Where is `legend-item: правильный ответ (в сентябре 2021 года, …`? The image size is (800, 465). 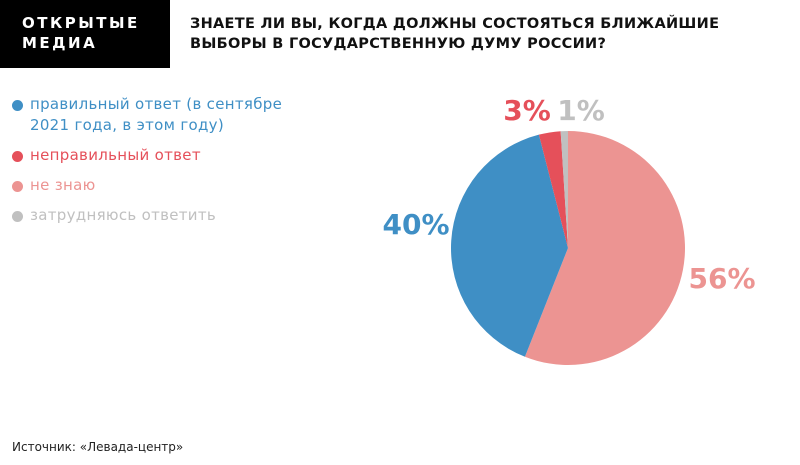
legend-item: правильный ответ (в сентябре 2021 года, … is located at coordinates (162, 115).